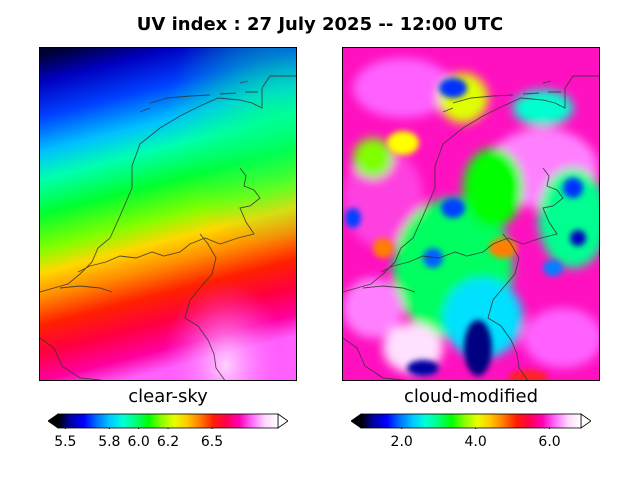 The image size is (640, 480). What do you see at coordinates (320, 24) in the screenshot?
I see `page-title: UV index : 27 July 2025 -- 12:00 UTC` at bounding box center [320, 24].